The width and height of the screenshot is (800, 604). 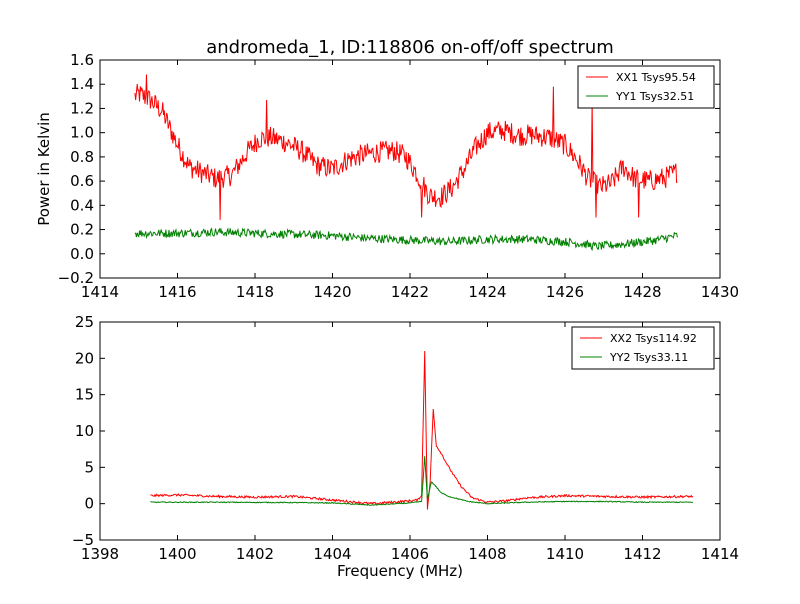 What do you see at coordinates (255, 554) in the screenshot?
I see `x-tick-label: 1402` at bounding box center [255, 554].